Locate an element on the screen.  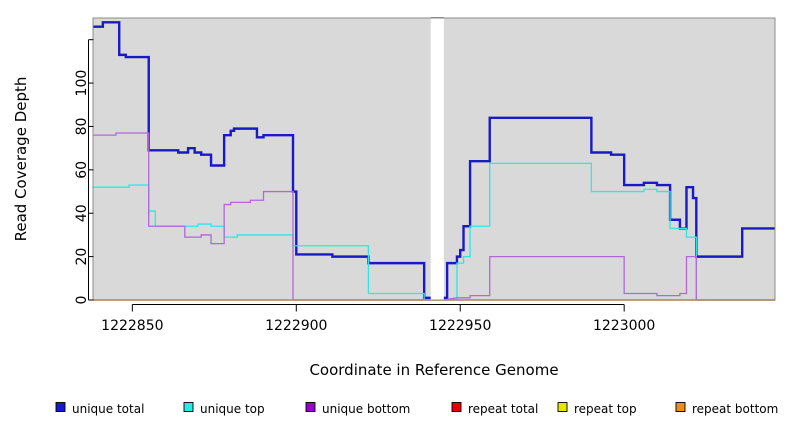
legend-label: unique total is located at coordinates (108, 409).